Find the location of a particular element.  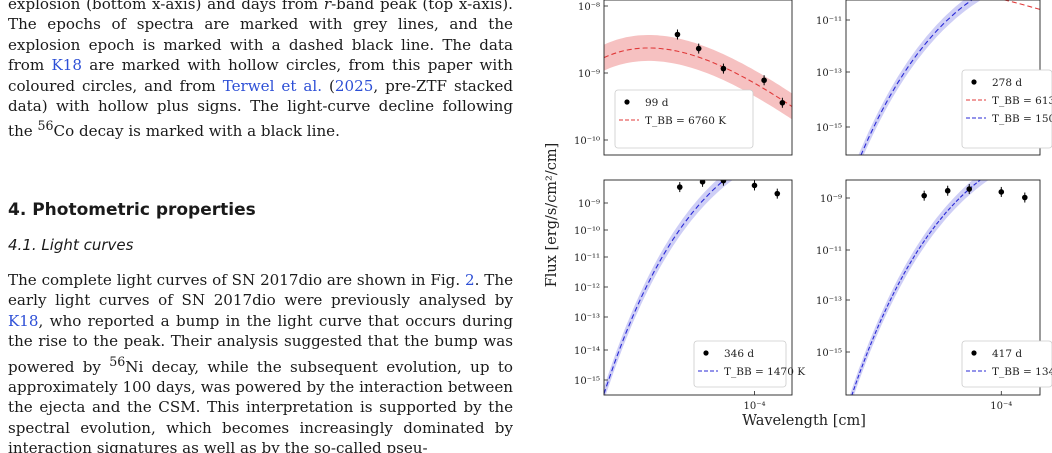

citation-link-year: 2025 is located at coordinates (354, 85).